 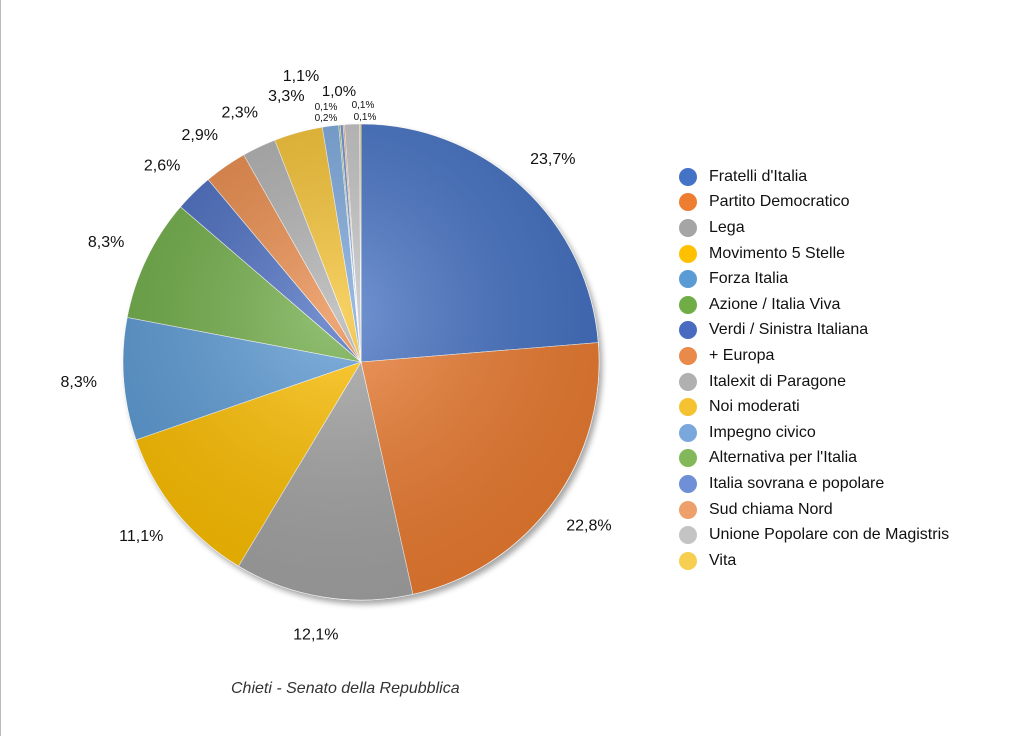 I want to click on data-label: 23,7%, so click(x=552, y=159).